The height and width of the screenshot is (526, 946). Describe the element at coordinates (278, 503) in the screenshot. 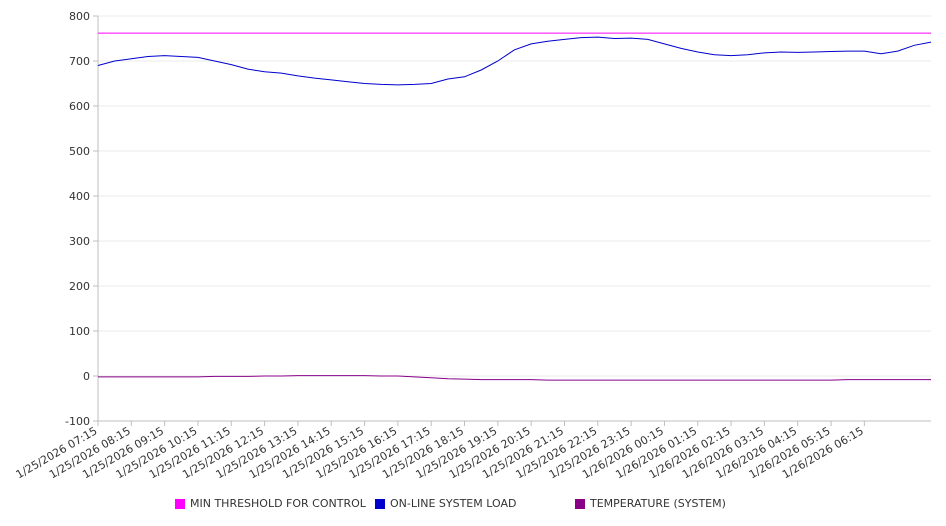

I see `legend-label-min-threshold: MIN THRESHOLD FOR CONTROL` at that location.